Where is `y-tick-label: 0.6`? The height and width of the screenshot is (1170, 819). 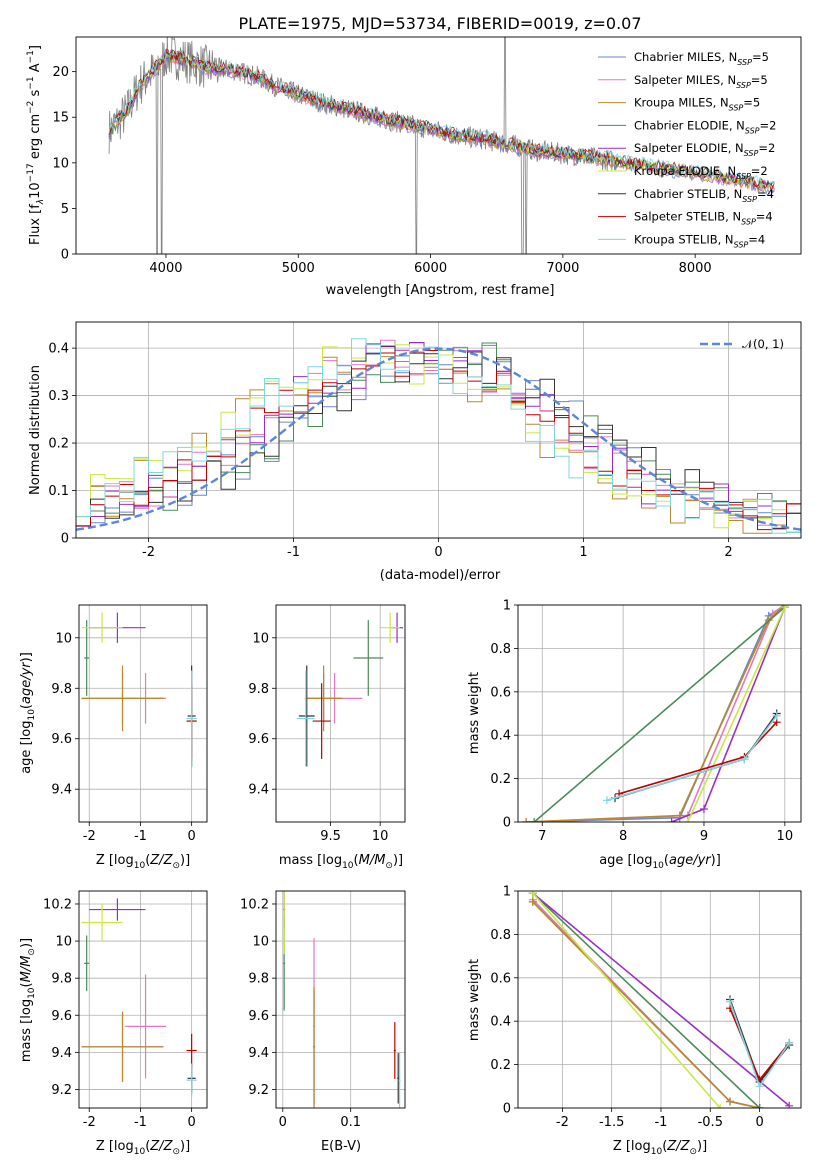 y-tick-label: 0.6 is located at coordinates (500, 978).